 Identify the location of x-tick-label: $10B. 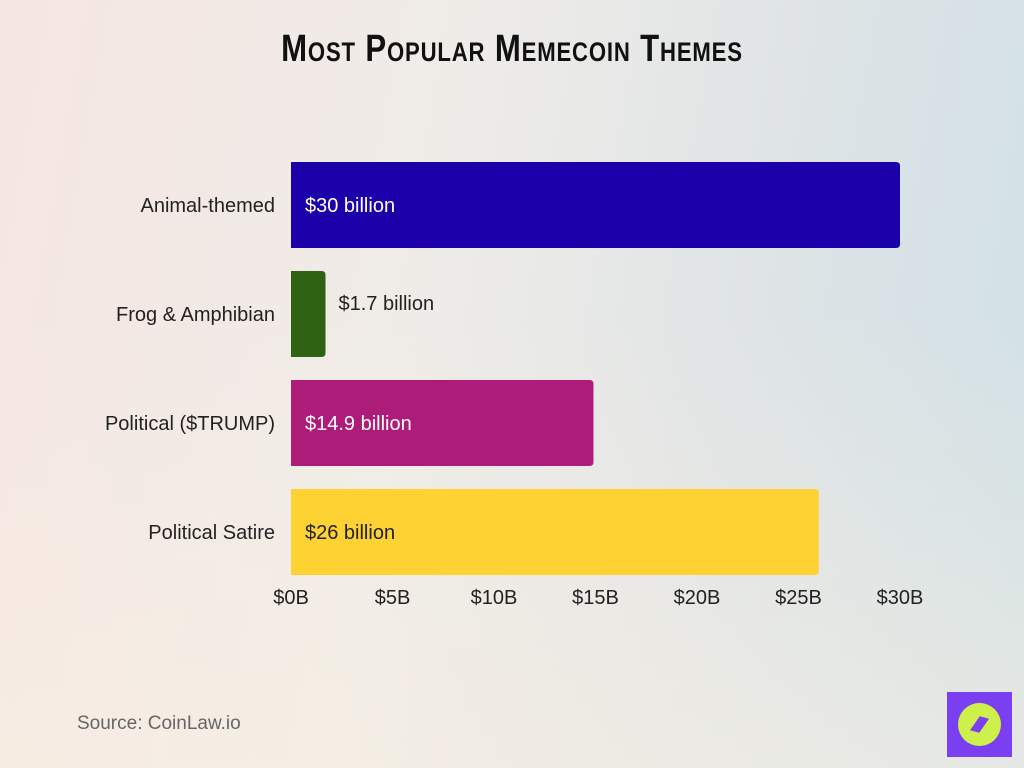
(494, 598).